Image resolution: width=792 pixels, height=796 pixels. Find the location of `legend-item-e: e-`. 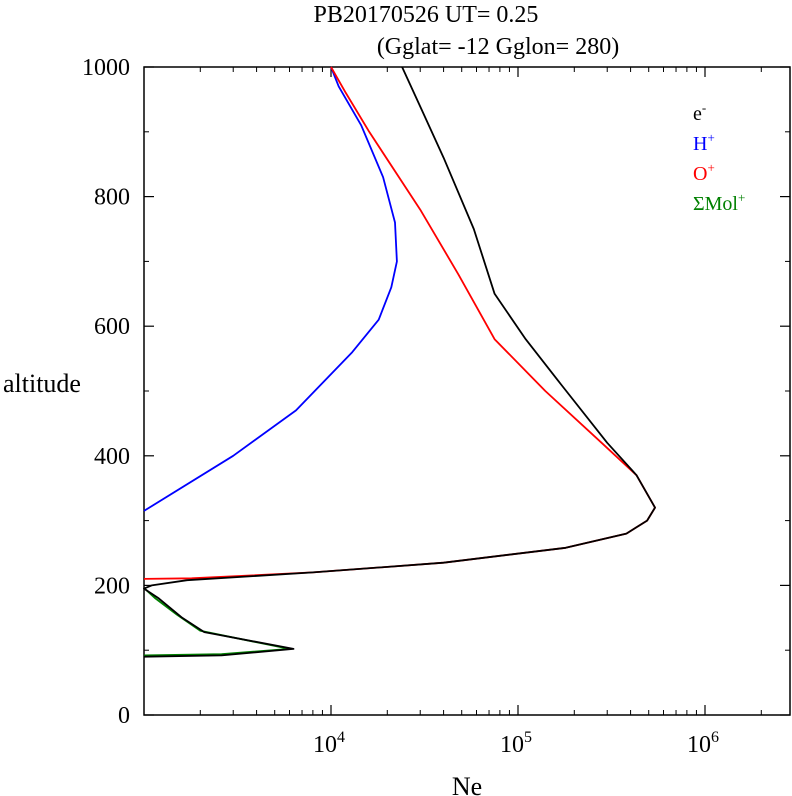

legend-item-e: e- is located at coordinates (699, 112).